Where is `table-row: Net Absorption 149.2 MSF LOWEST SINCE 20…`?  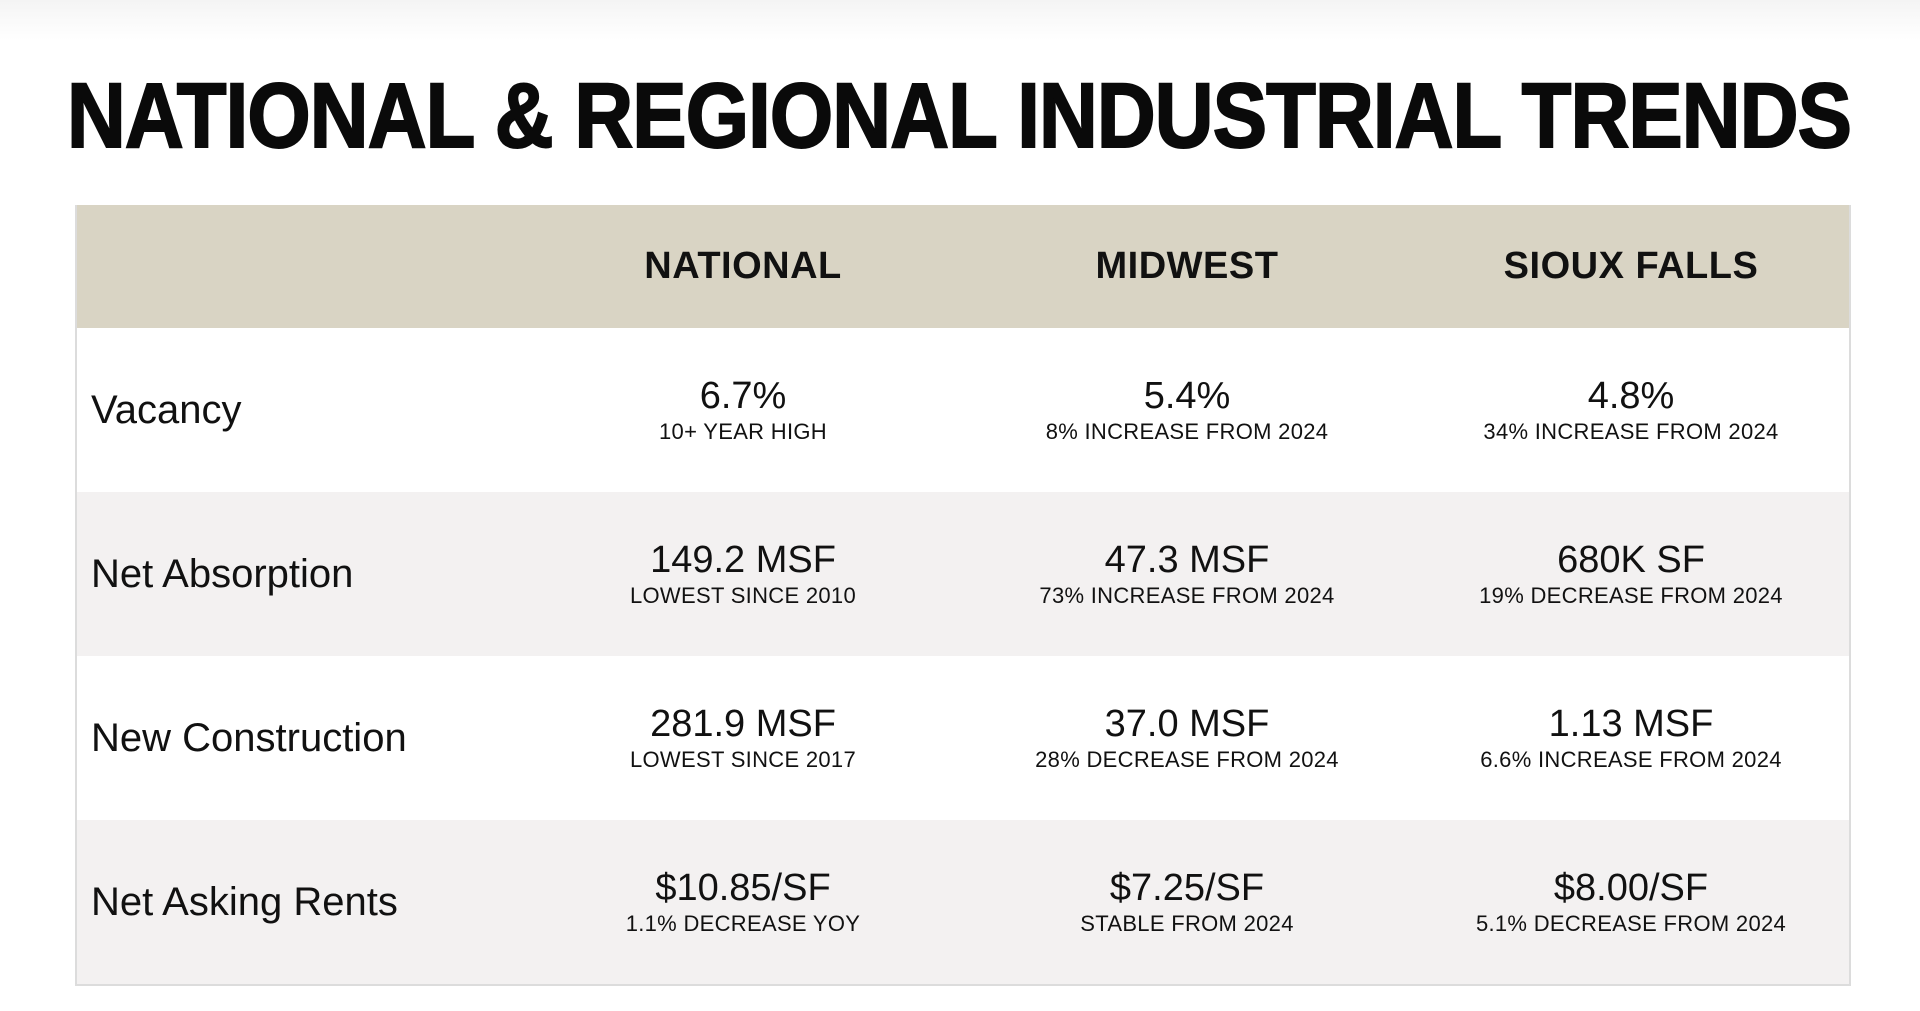
table-row: Net Absorption 149.2 MSF LOWEST SINCE 20… is located at coordinates (963, 574).